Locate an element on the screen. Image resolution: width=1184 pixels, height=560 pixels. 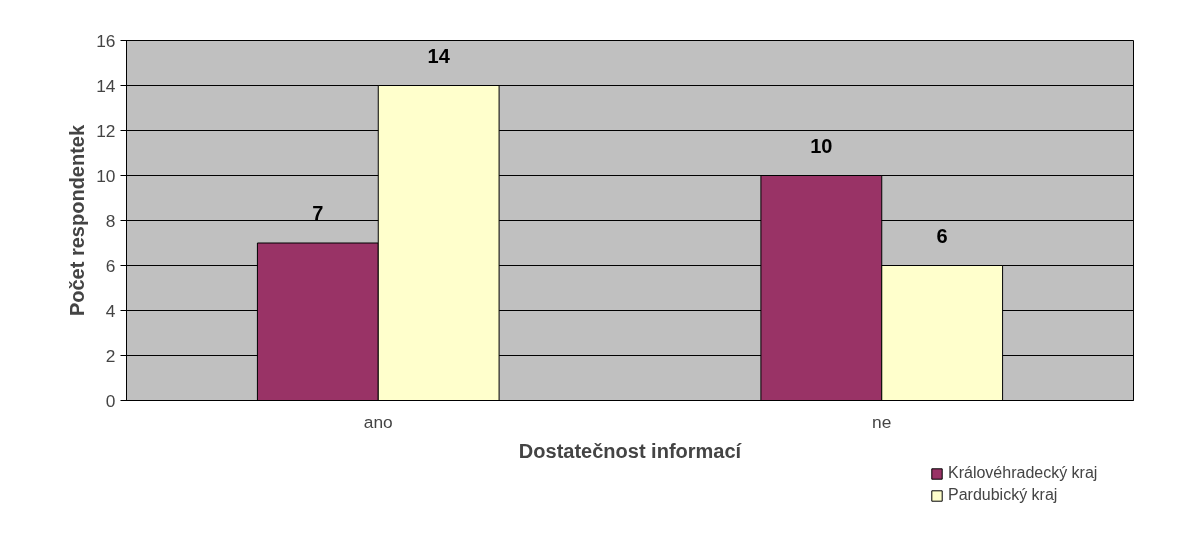
data-label: 6 is located at coordinates (942, 235).